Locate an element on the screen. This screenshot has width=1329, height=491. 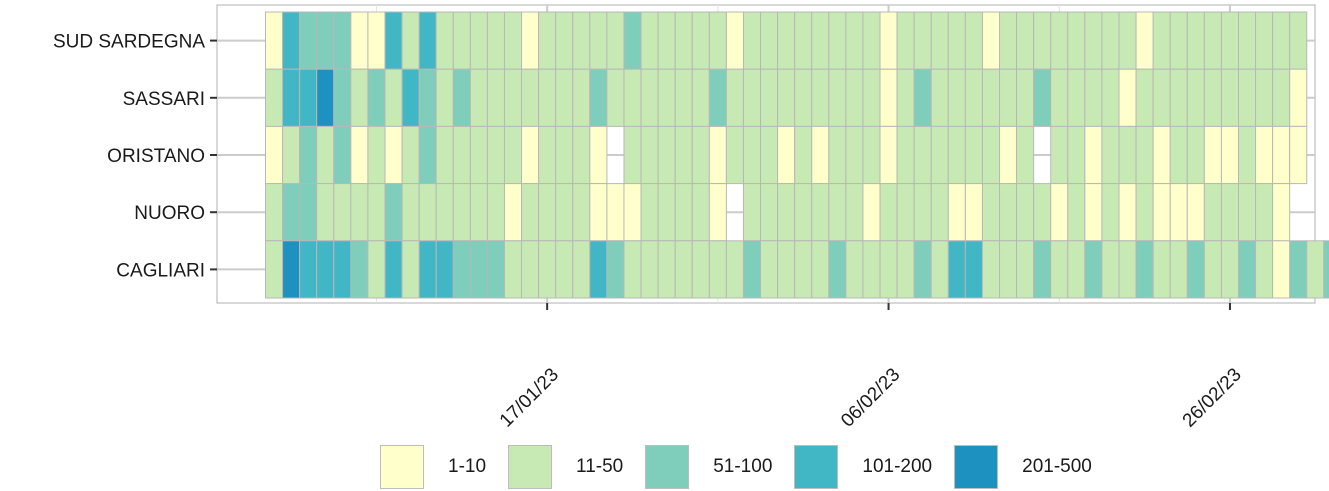
y-tick-label: ORISTANO is located at coordinates (156, 156).